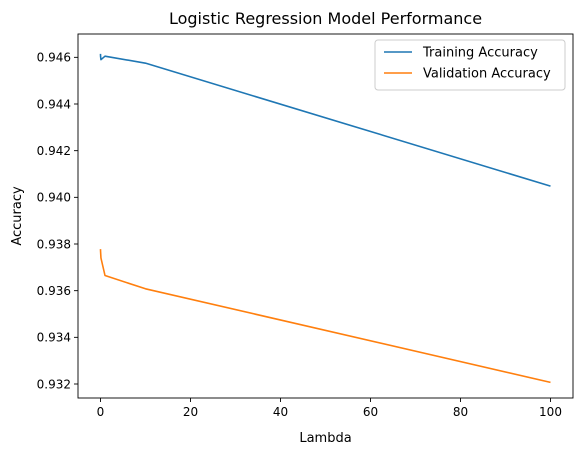 The width and height of the screenshot is (584, 455). What do you see at coordinates (550, 412) in the screenshot?
I see `x-tick-label: 100` at bounding box center [550, 412].